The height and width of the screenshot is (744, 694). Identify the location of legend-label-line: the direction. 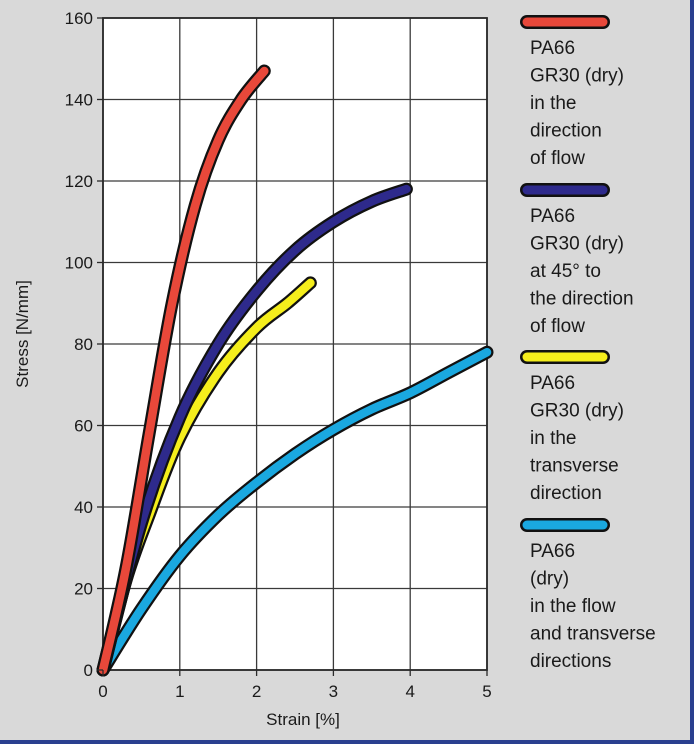
(582, 299).